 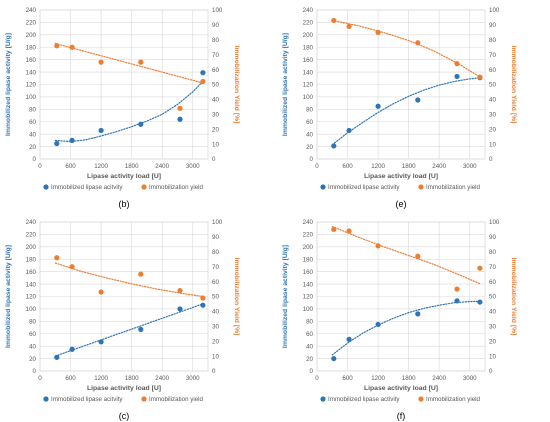 What do you see at coordinates (215, 356) in the screenshot?
I see `y-right-tick-label: 10` at bounding box center [215, 356].